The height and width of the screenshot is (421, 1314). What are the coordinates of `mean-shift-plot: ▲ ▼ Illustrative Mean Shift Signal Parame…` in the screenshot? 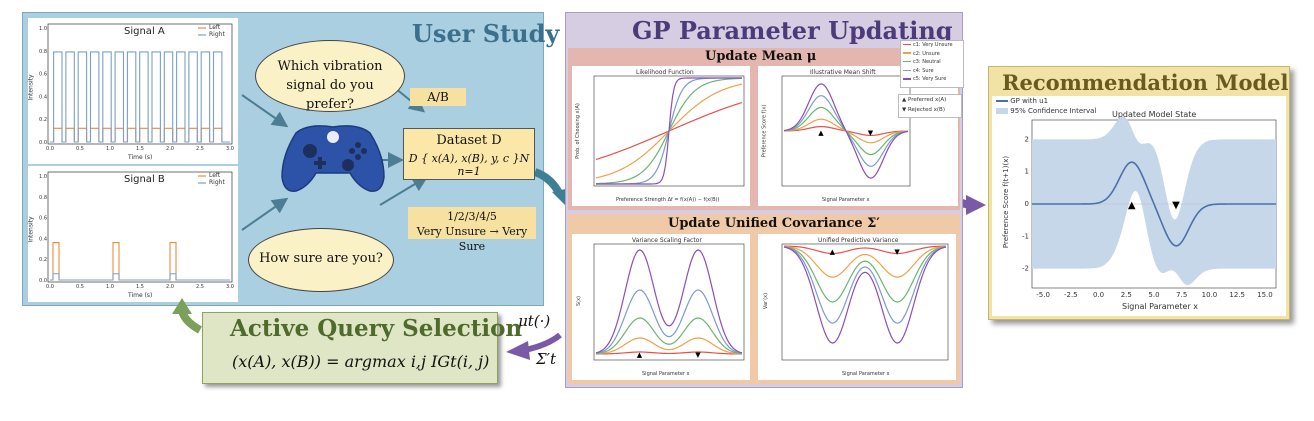 It's located at (858, 136).